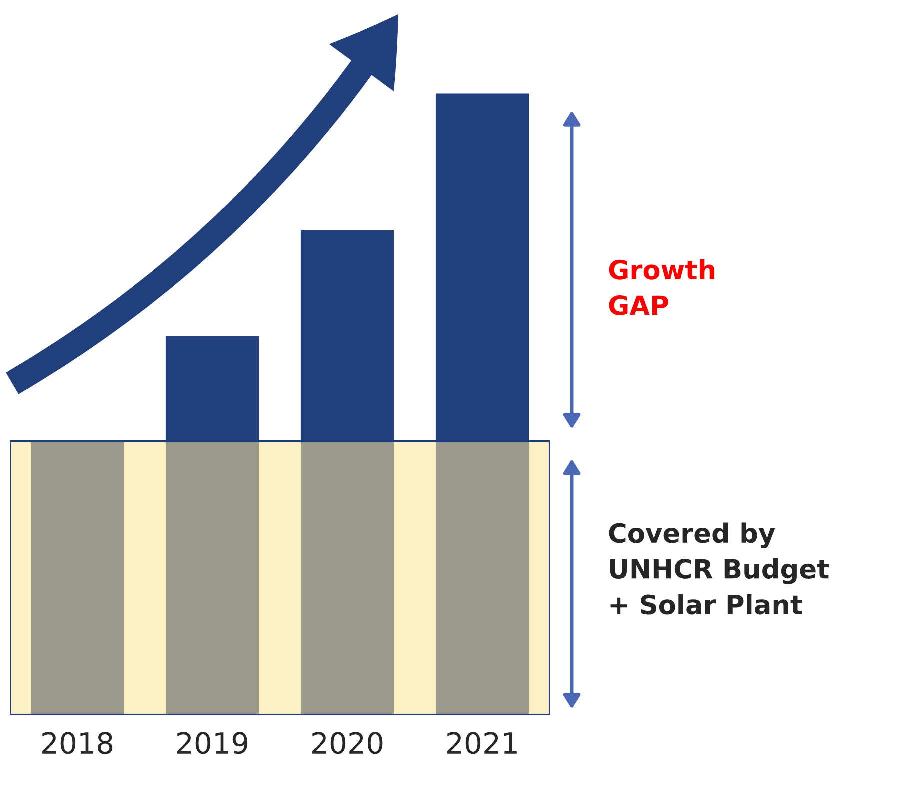 Image resolution: width=912 pixels, height=787 pixels. Describe the element at coordinates (77, 743) in the screenshot. I see `x-tick-label: 2018` at that location.